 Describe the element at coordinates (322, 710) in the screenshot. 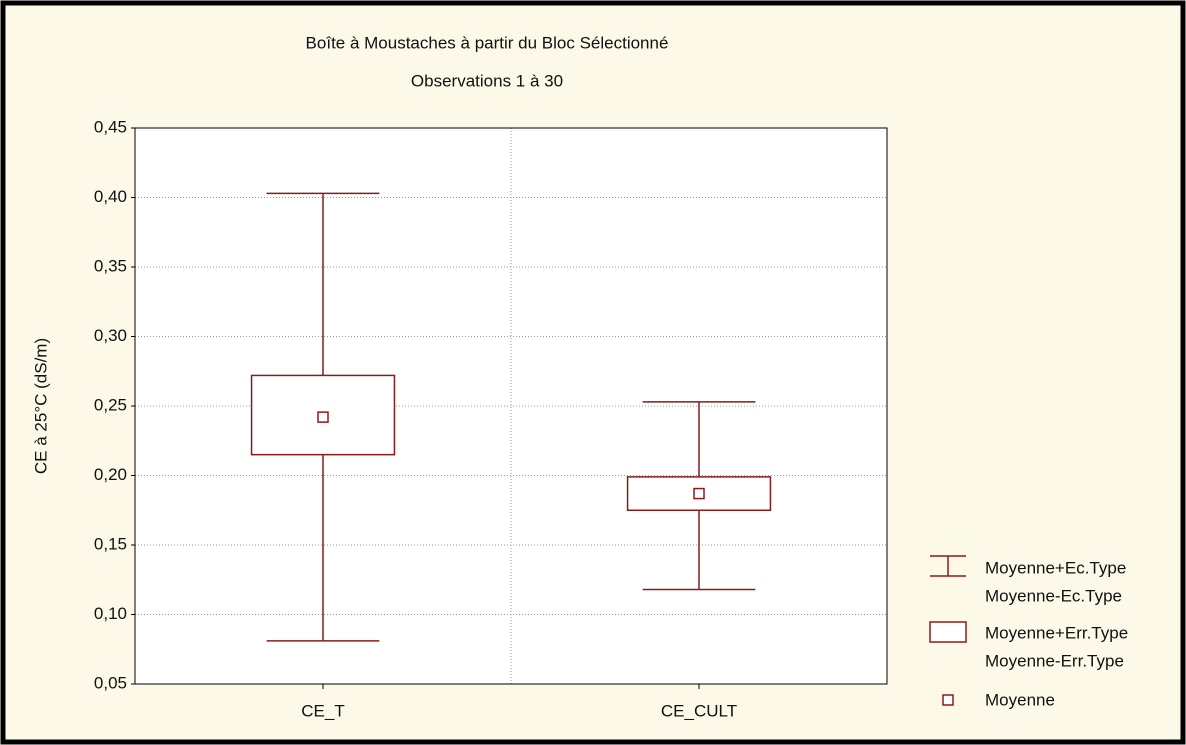

I see `x-tick-label: CE_T` at that location.